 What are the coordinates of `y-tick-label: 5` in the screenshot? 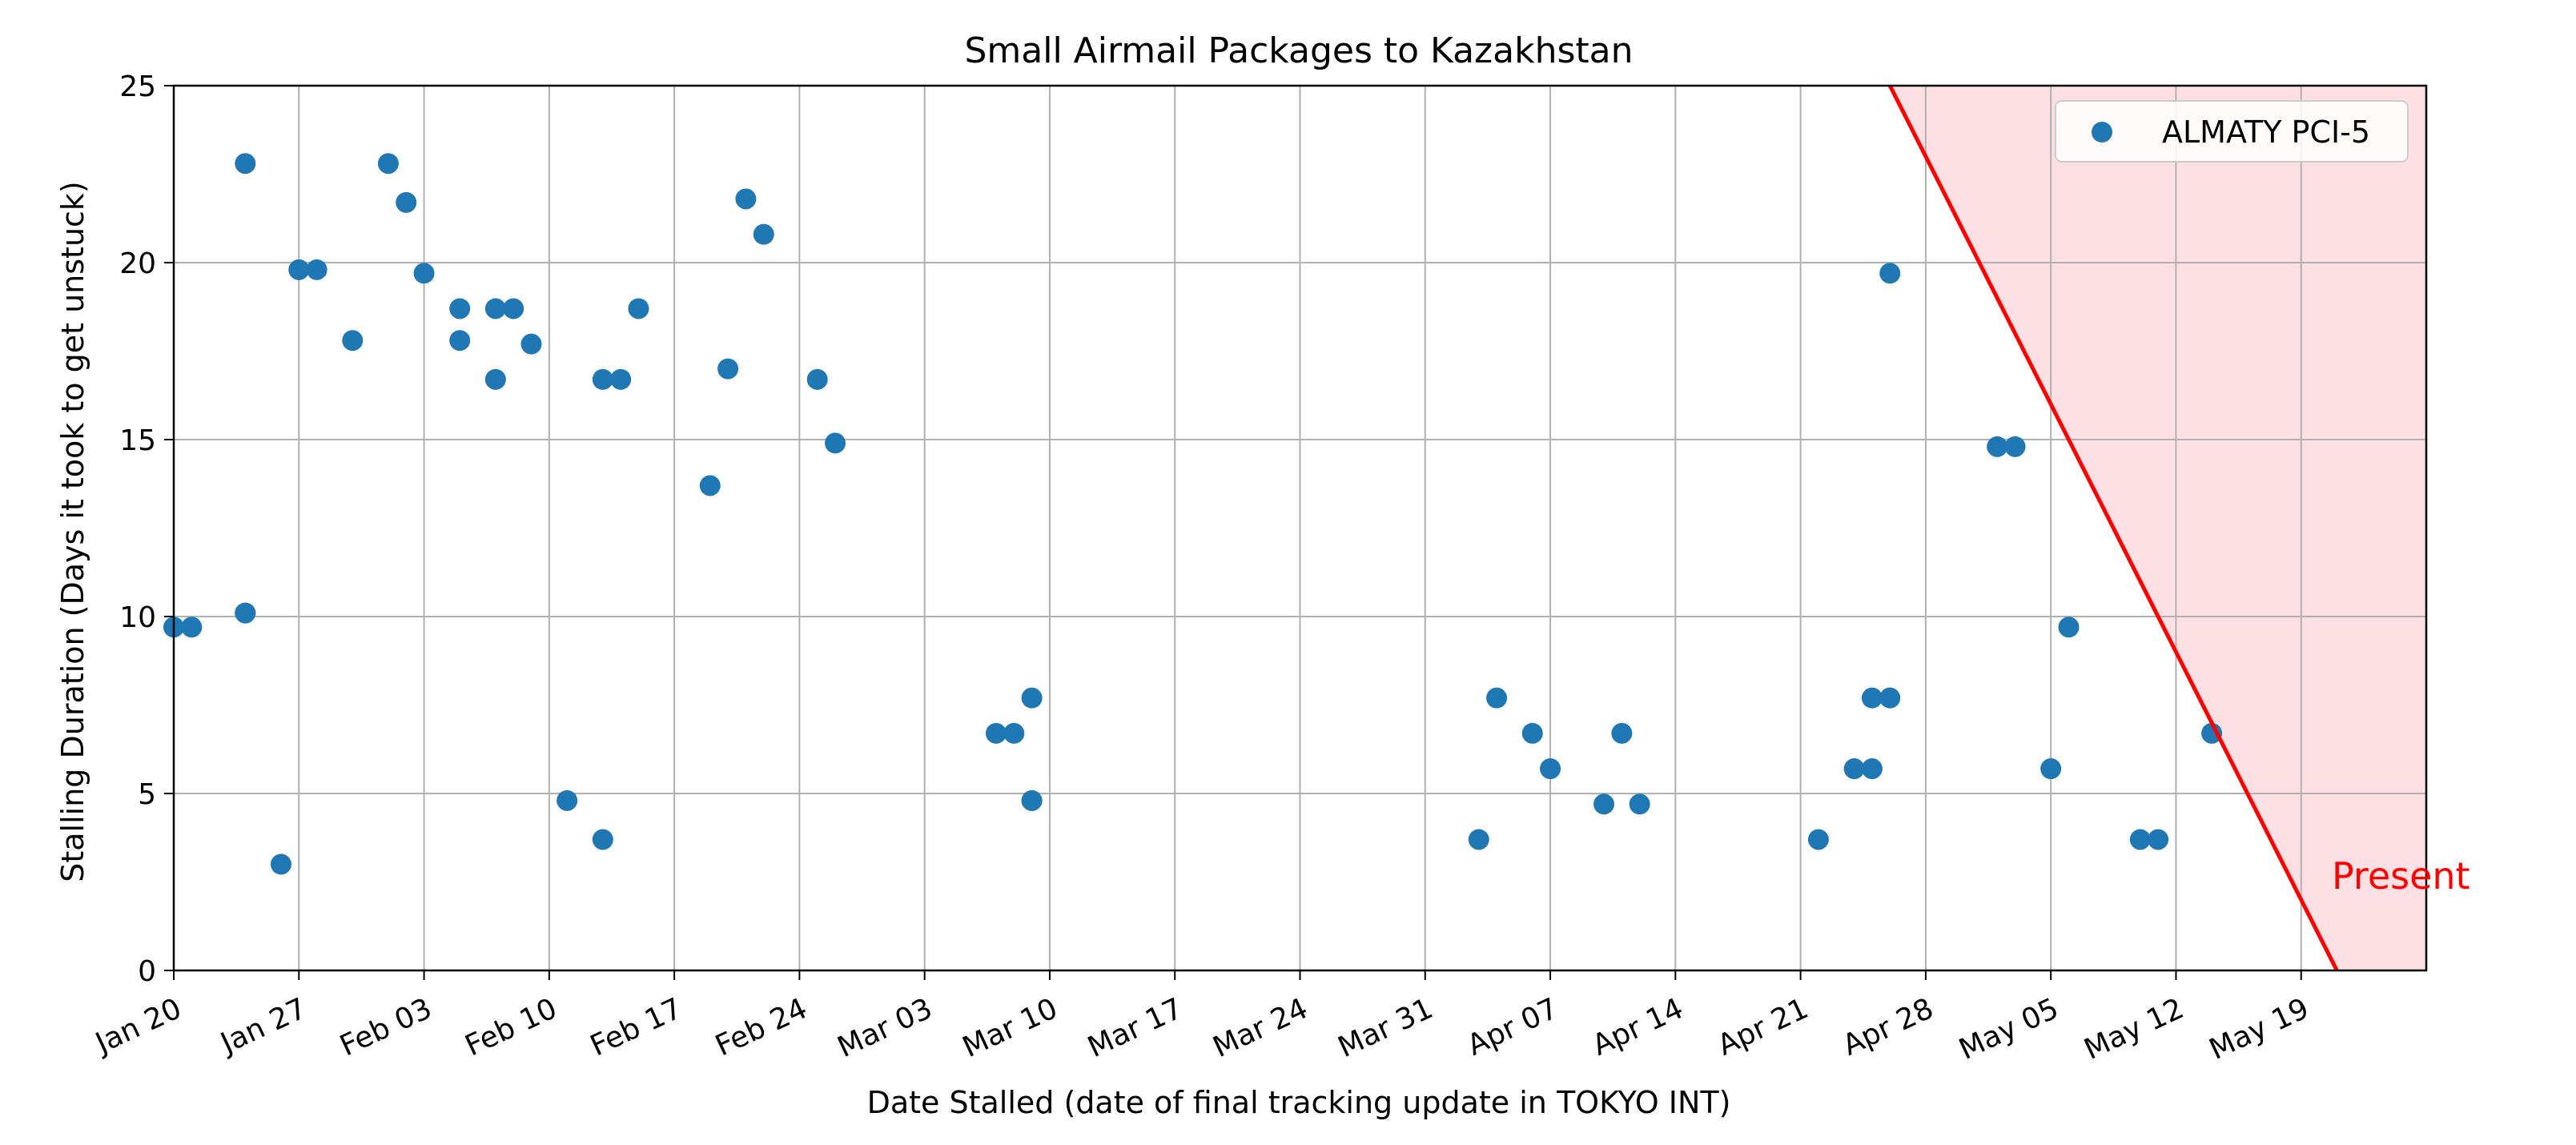 It's located at (147, 794).